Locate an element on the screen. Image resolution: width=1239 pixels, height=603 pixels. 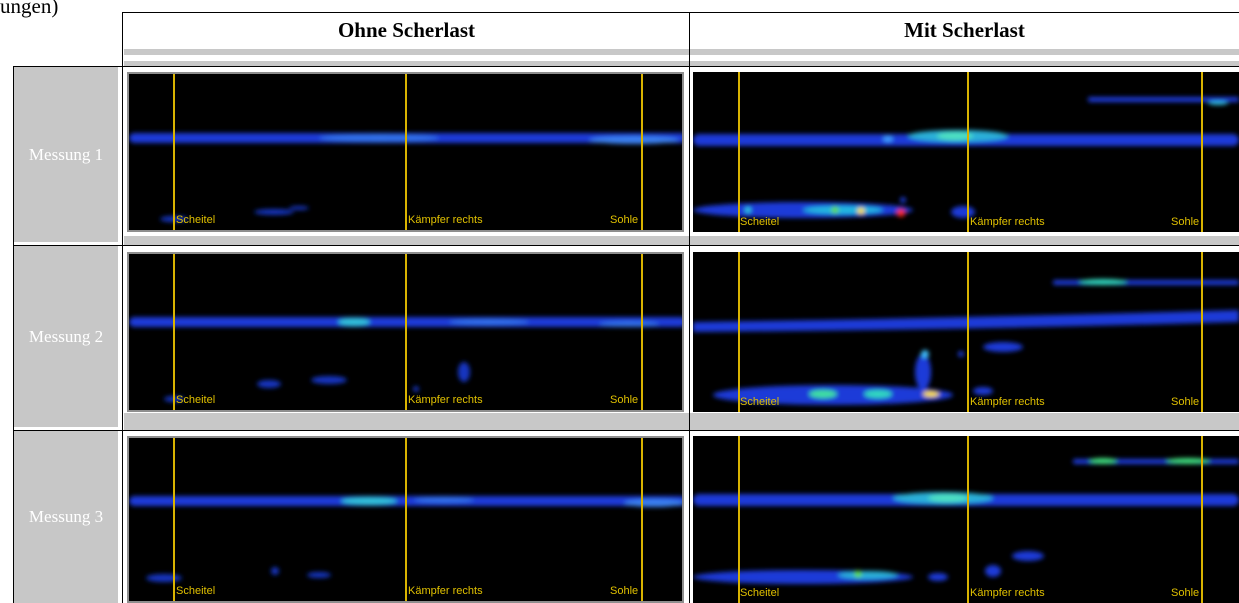
row-label-2: Messung 2 is located at coordinates (66, 336).